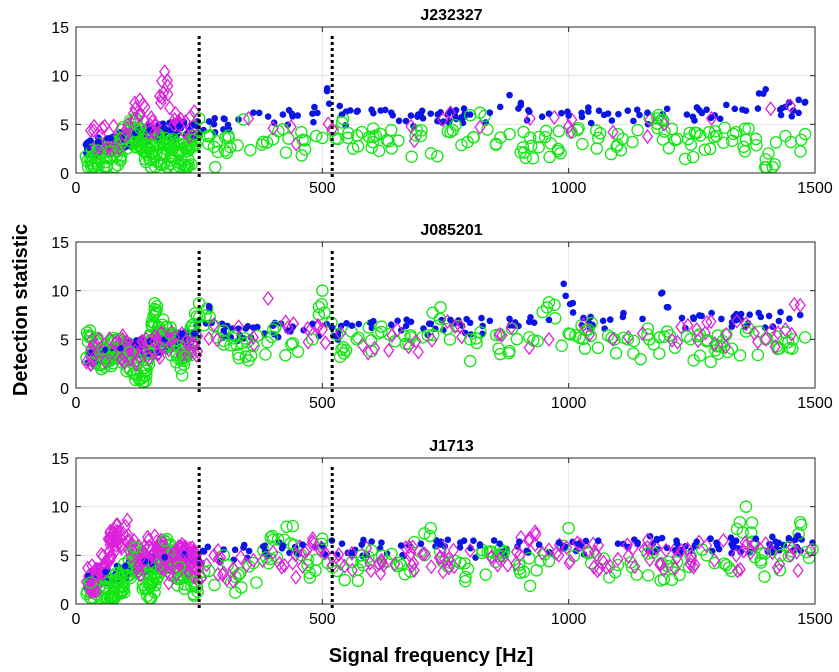 This screenshot has height=672, width=839. What do you see at coordinates (569, 188) in the screenshot?
I see `x-tick-label: 1000` at bounding box center [569, 188].